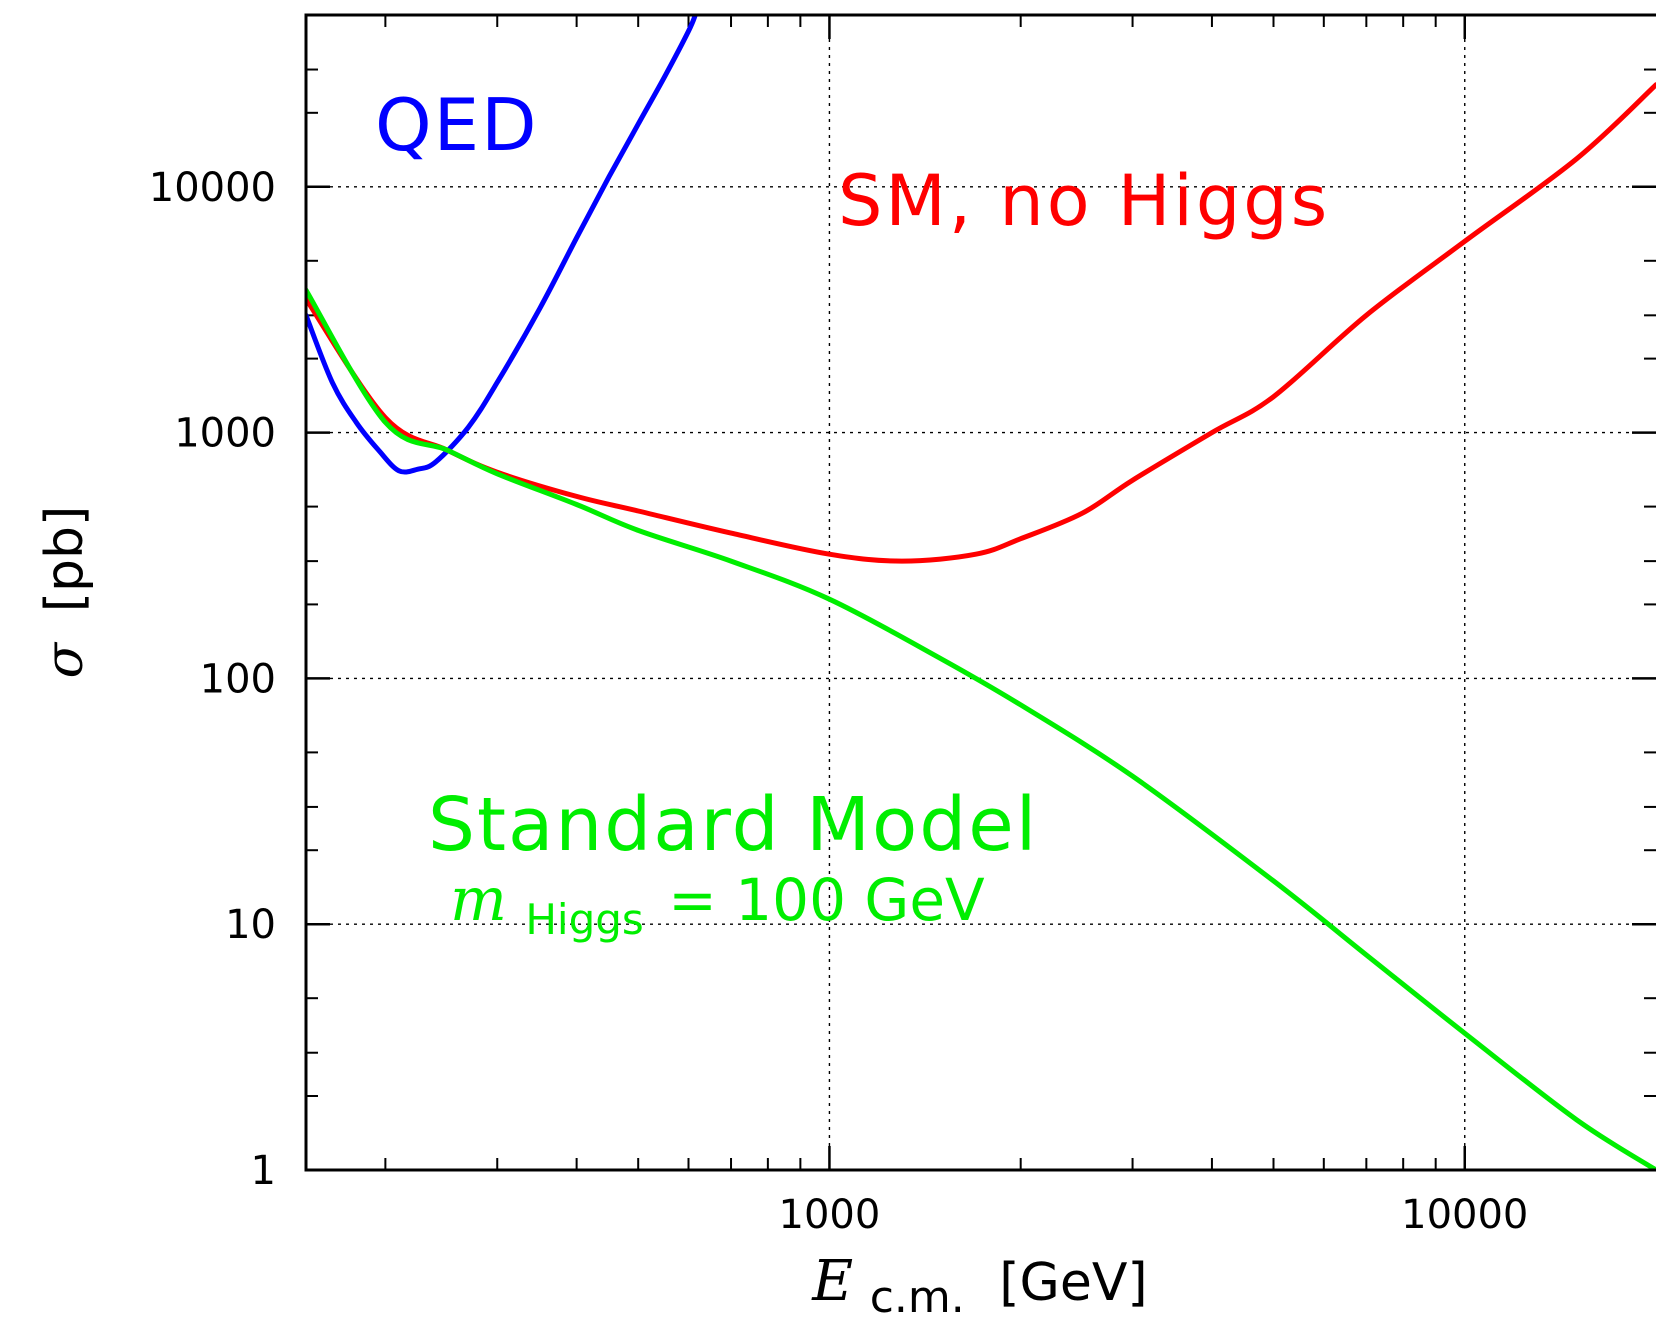 This screenshot has height=1325, width=1656. I want to click on x-axis-label: E c.m. [GeV], so click(979, 1287).